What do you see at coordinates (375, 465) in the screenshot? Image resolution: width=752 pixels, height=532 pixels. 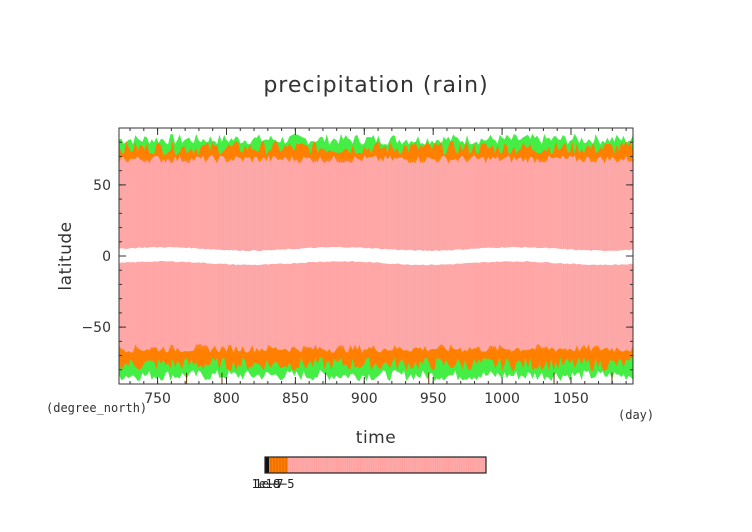 I see `colorbar-frame` at bounding box center [375, 465].